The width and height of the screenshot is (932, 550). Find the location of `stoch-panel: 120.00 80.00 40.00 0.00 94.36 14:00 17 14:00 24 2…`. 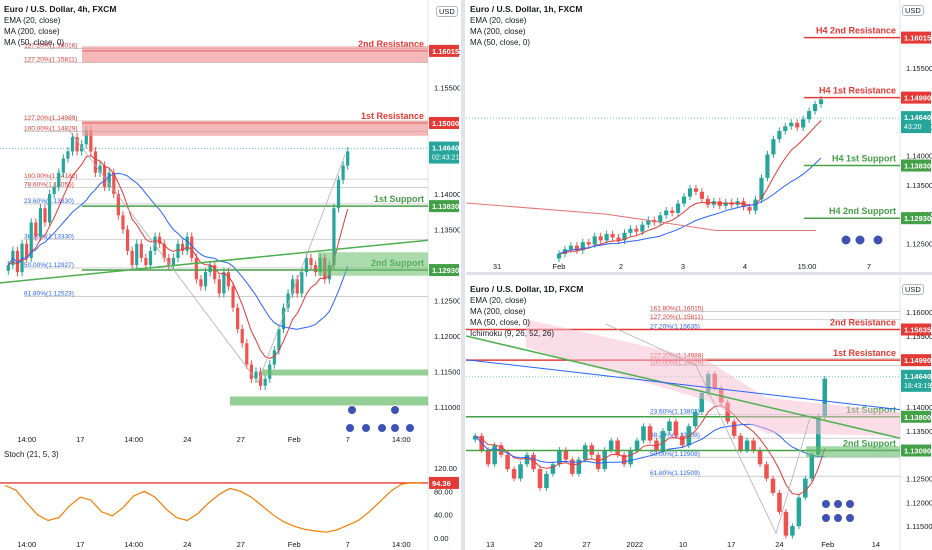

stoch-panel: 120.00 80.00 40.00 0.00 94.36 14:00 17 14:00 24 2… is located at coordinates (230, 498).